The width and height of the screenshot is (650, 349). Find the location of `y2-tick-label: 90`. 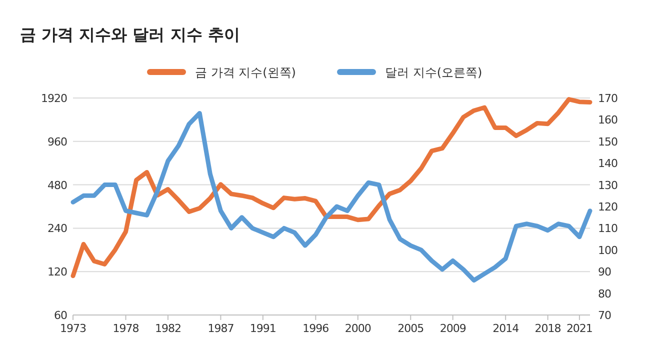

y2-tick-label: 90 is located at coordinates (605, 272).